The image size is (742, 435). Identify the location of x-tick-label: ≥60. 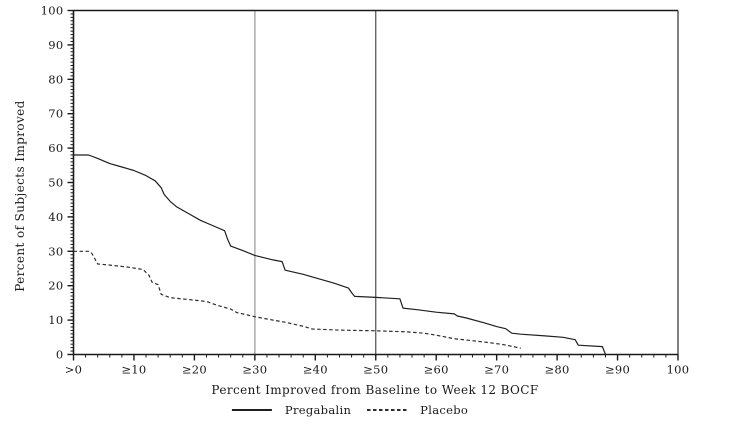
(436, 370).